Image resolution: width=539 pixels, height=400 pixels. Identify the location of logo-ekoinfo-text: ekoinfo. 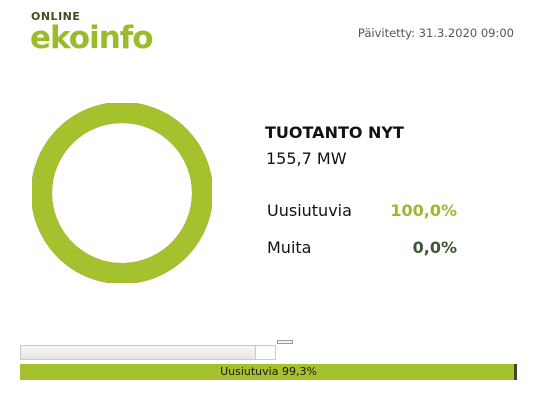
(92, 38).